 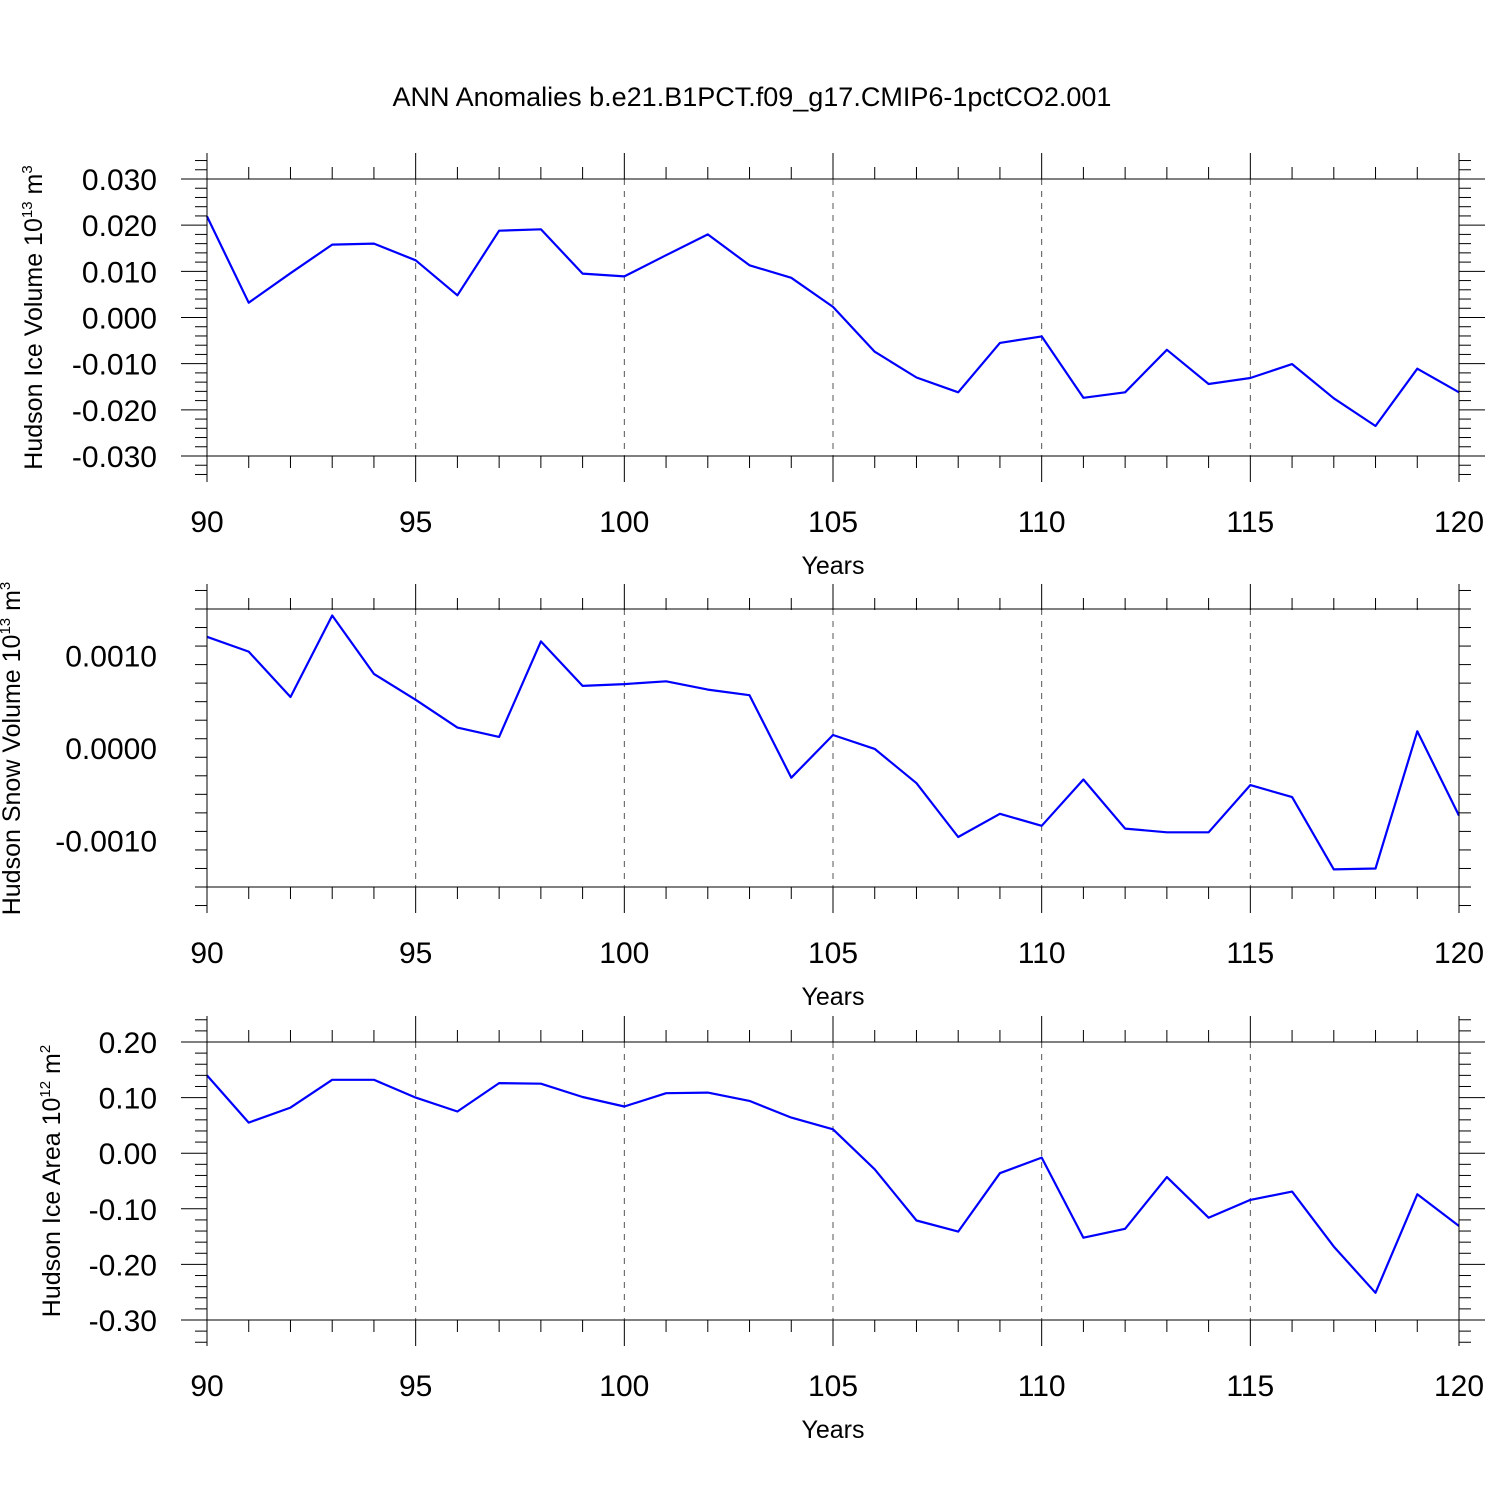 What do you see at coordinates (52, 1208) in the screenshot?
I see `y-axis-label-part: Hudson Ice Area 10` at bounding box center [52, 1208].